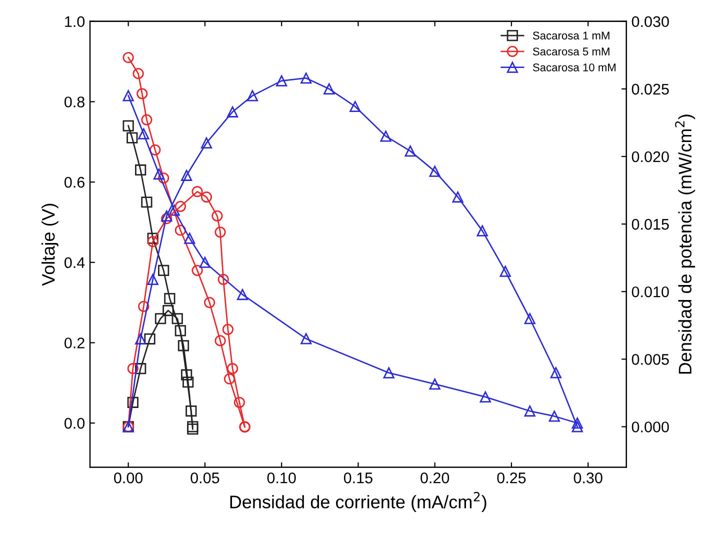 The image size is (720, 534). I want to click on y-tick-label: 0.0, so click(74, 423).